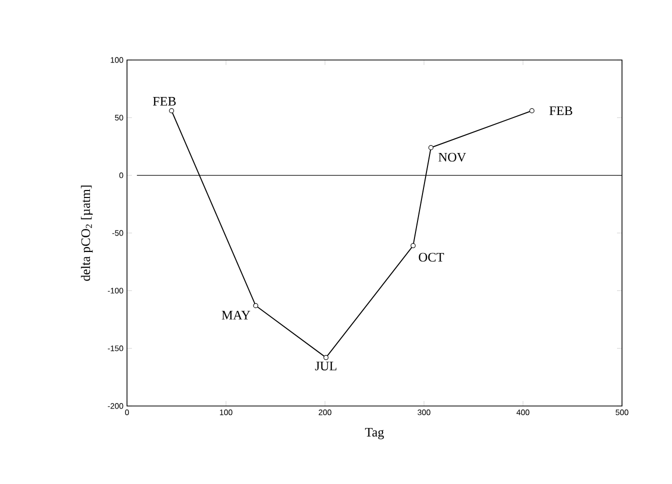  Describe the element at coordinates (86, 233) in the screenshot. I see `y-axis-title: delta pCO$_{2}$ [µatm]` at that location.